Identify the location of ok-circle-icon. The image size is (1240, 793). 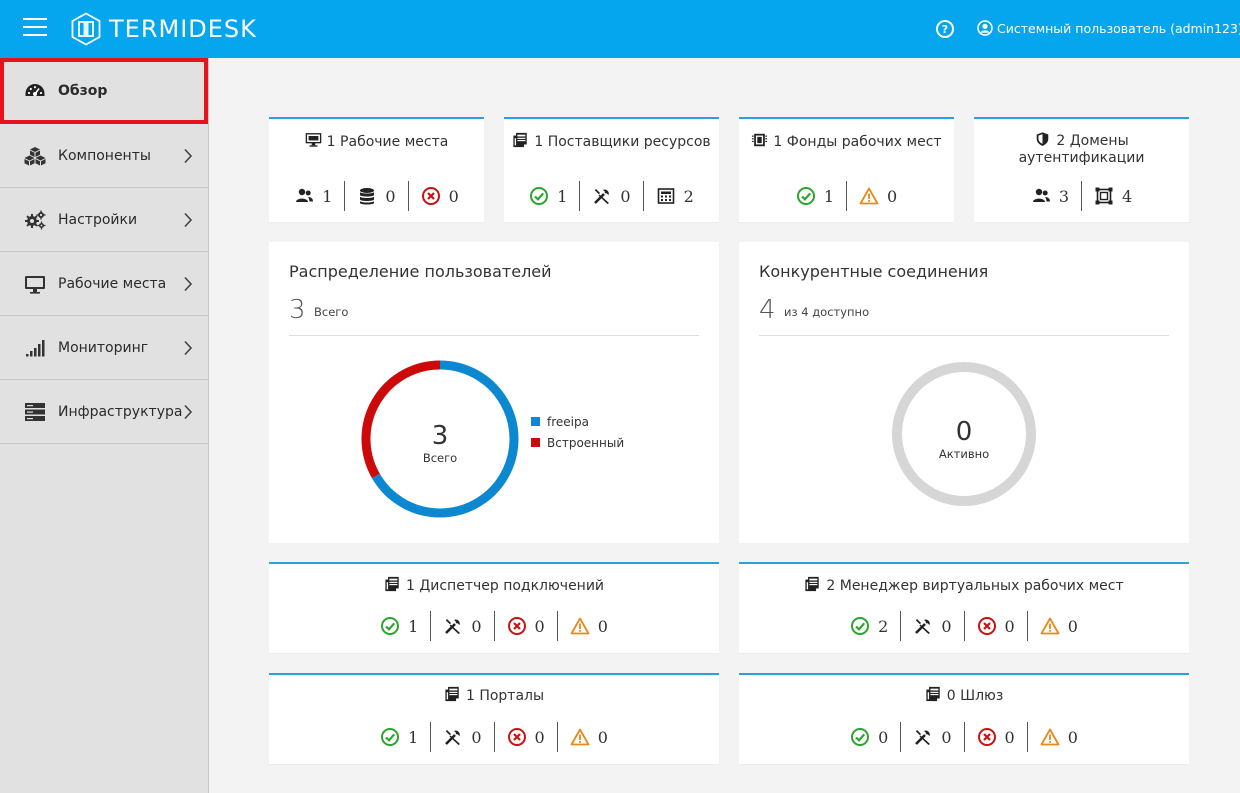
(539, 196).